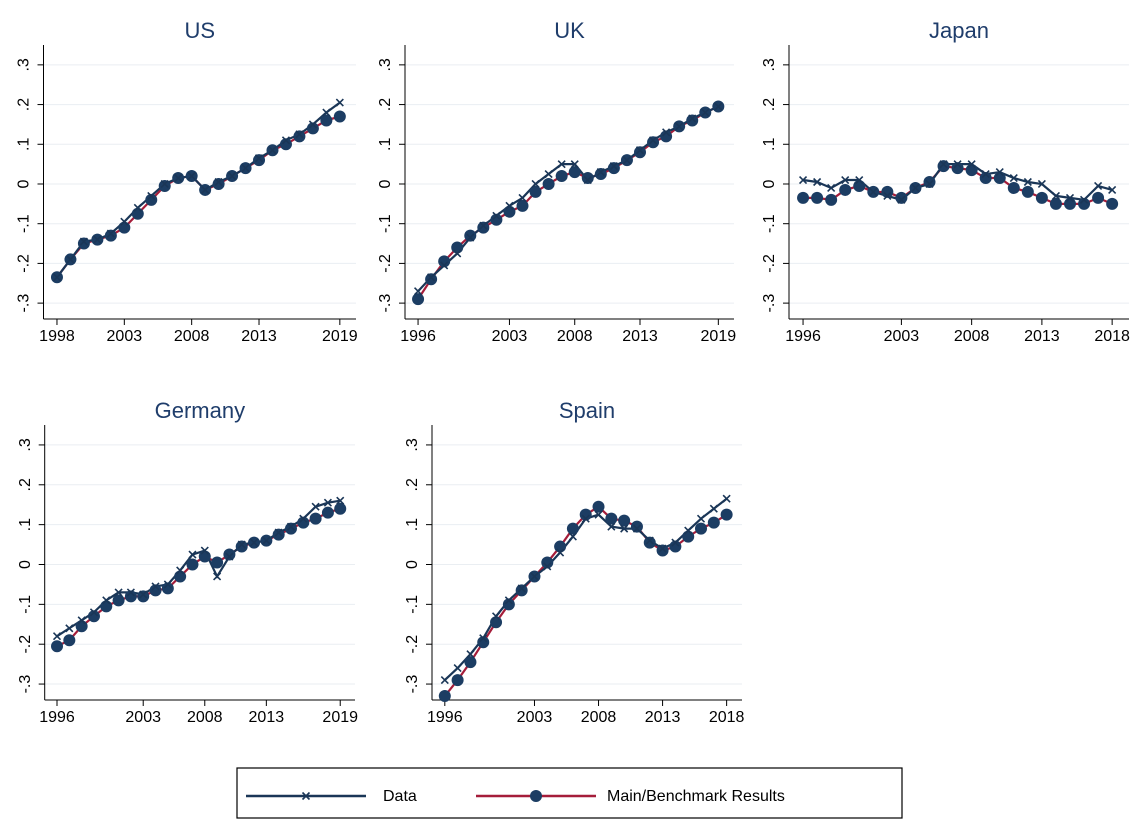 The width and height of the screenshot is (1143, 820). I want to click on y-tick-label: .2, so click(769, 104).